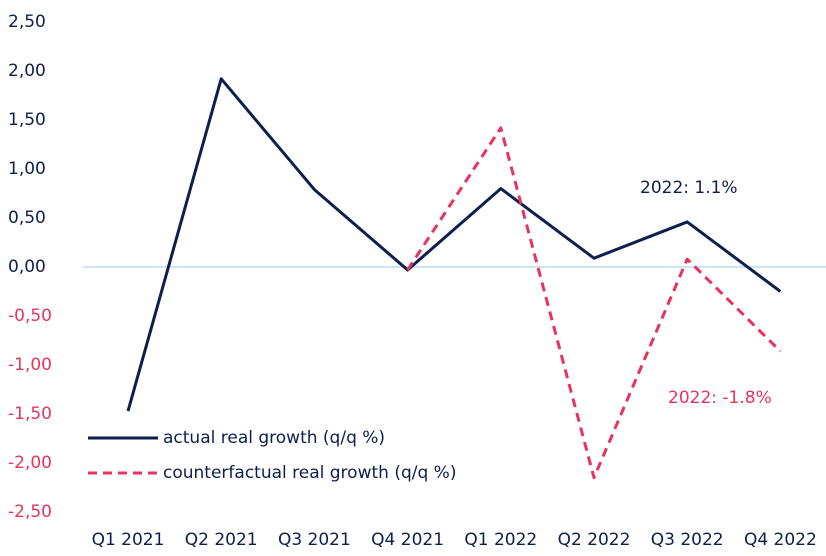  What do you see at coordinates (720, 398) in the screenshot?
I see `annotation: 2022: -1.8%` at bounding box center [720, 398].